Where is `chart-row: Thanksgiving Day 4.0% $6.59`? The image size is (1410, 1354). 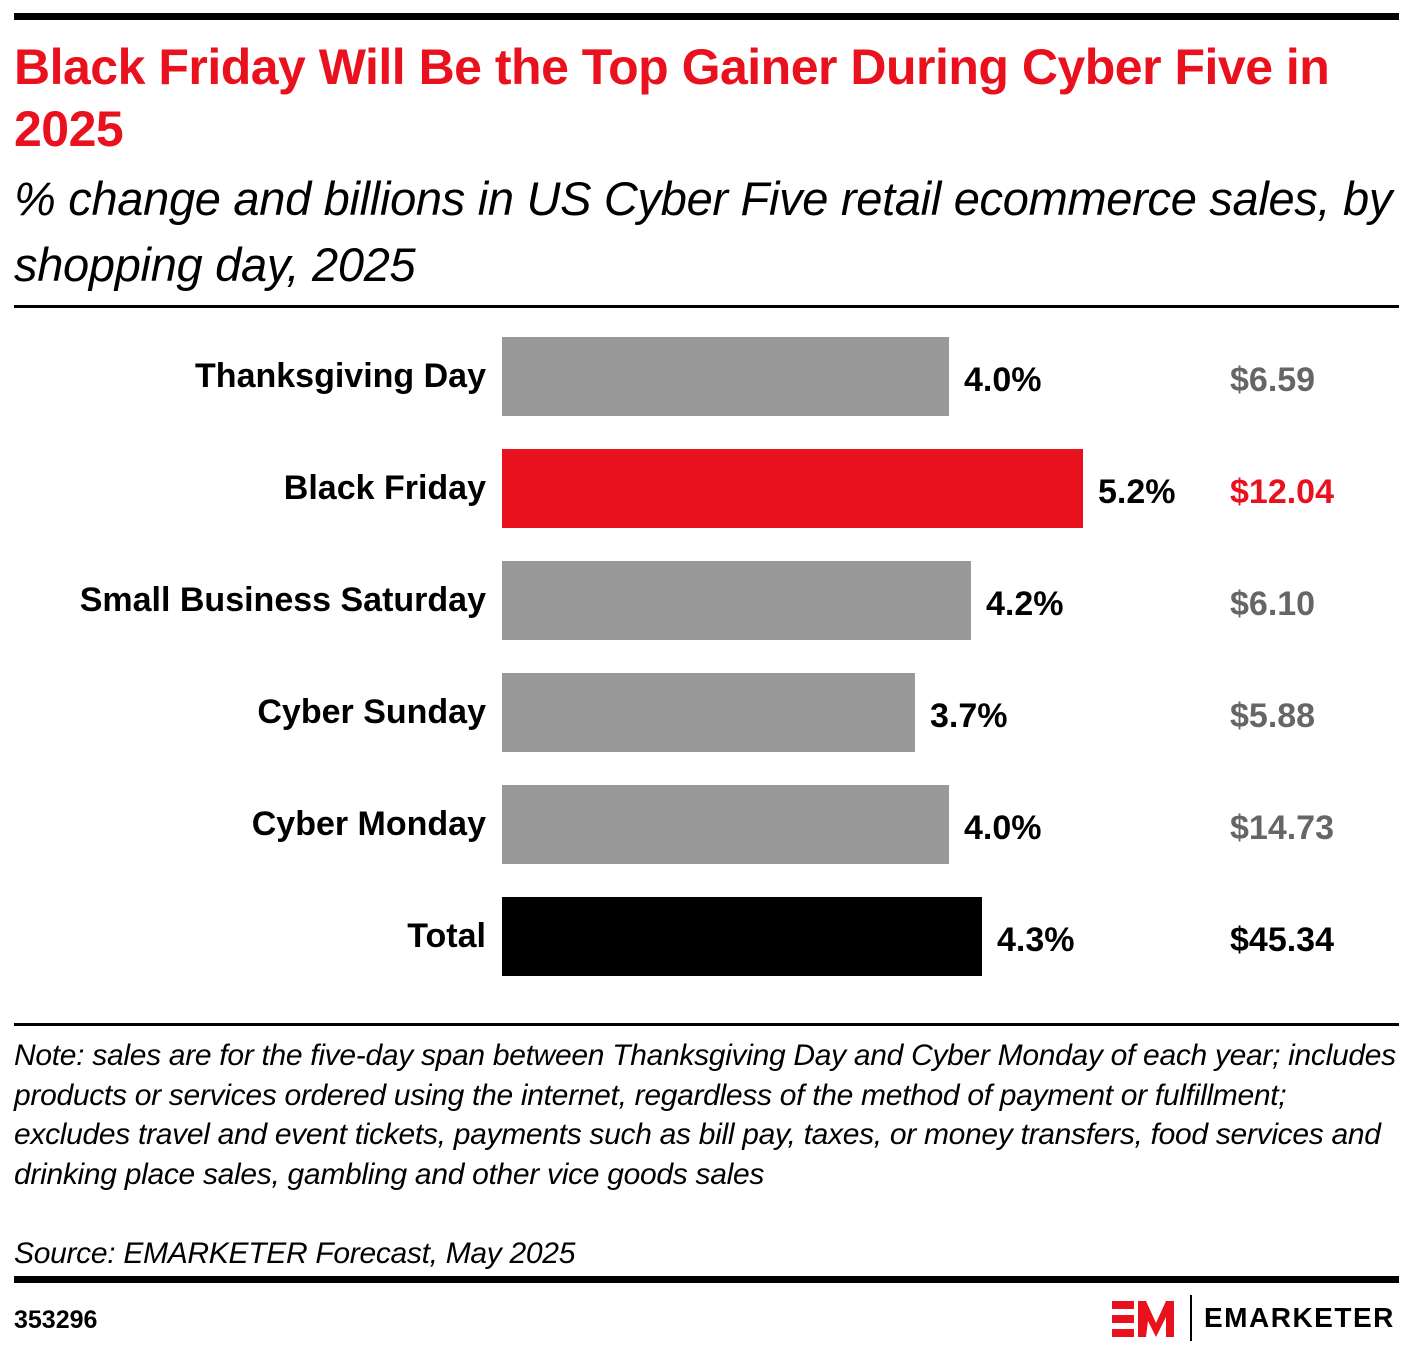
chart-row: Thanksgiving Day 4.0% $6.59 is located at coordinates (705, 376).